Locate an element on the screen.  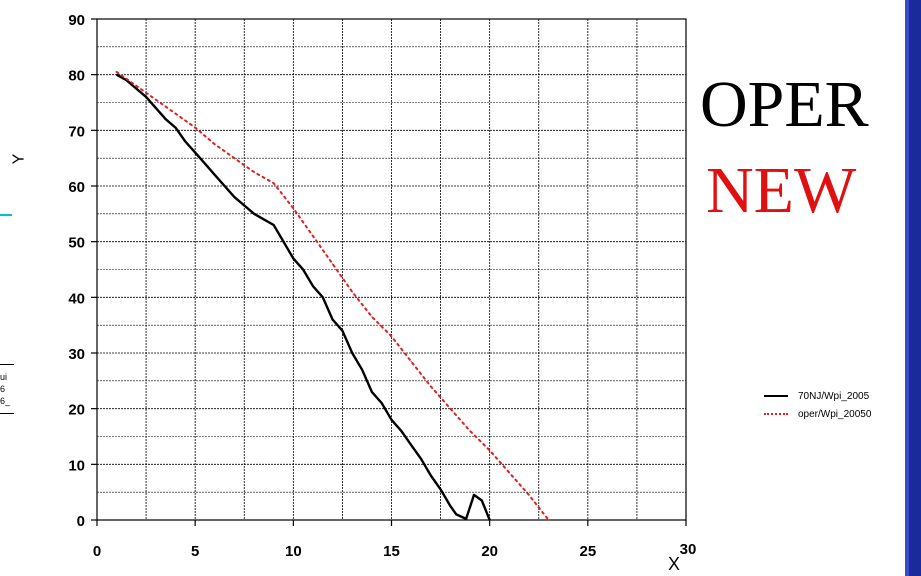
y-tick-label: 20 is located at coordinates (76, 410).